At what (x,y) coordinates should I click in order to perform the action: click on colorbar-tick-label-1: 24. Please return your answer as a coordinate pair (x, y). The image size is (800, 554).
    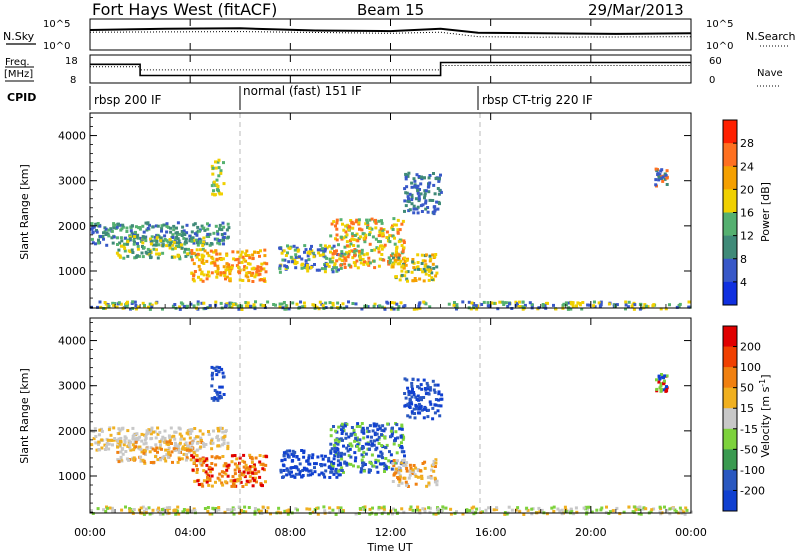
    Looking at the image, I should click on (747, 166).